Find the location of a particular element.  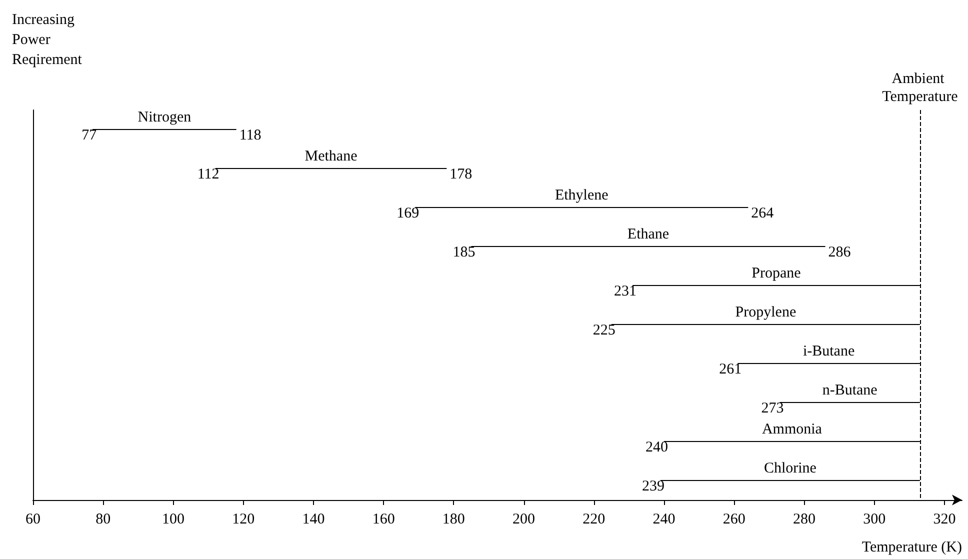

y-tick-label: i-Butane is located at coordinates (828, 352).